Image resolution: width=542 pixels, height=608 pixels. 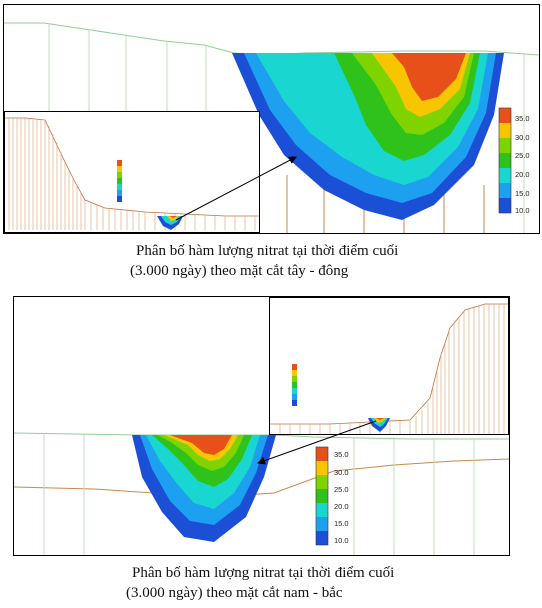 What do you see at coordinates (522, 210) in the screenshot?
I see `legend-label-10: 10.0` at bounding box center [522, 210].